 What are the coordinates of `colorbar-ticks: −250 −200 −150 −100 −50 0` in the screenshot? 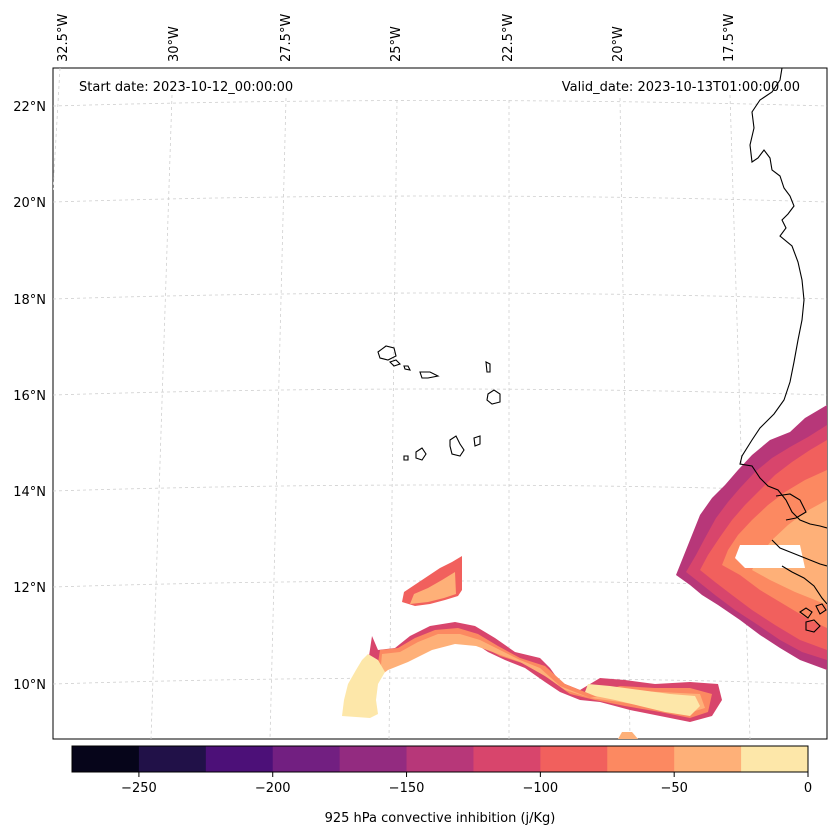 It's located at (466, 784).